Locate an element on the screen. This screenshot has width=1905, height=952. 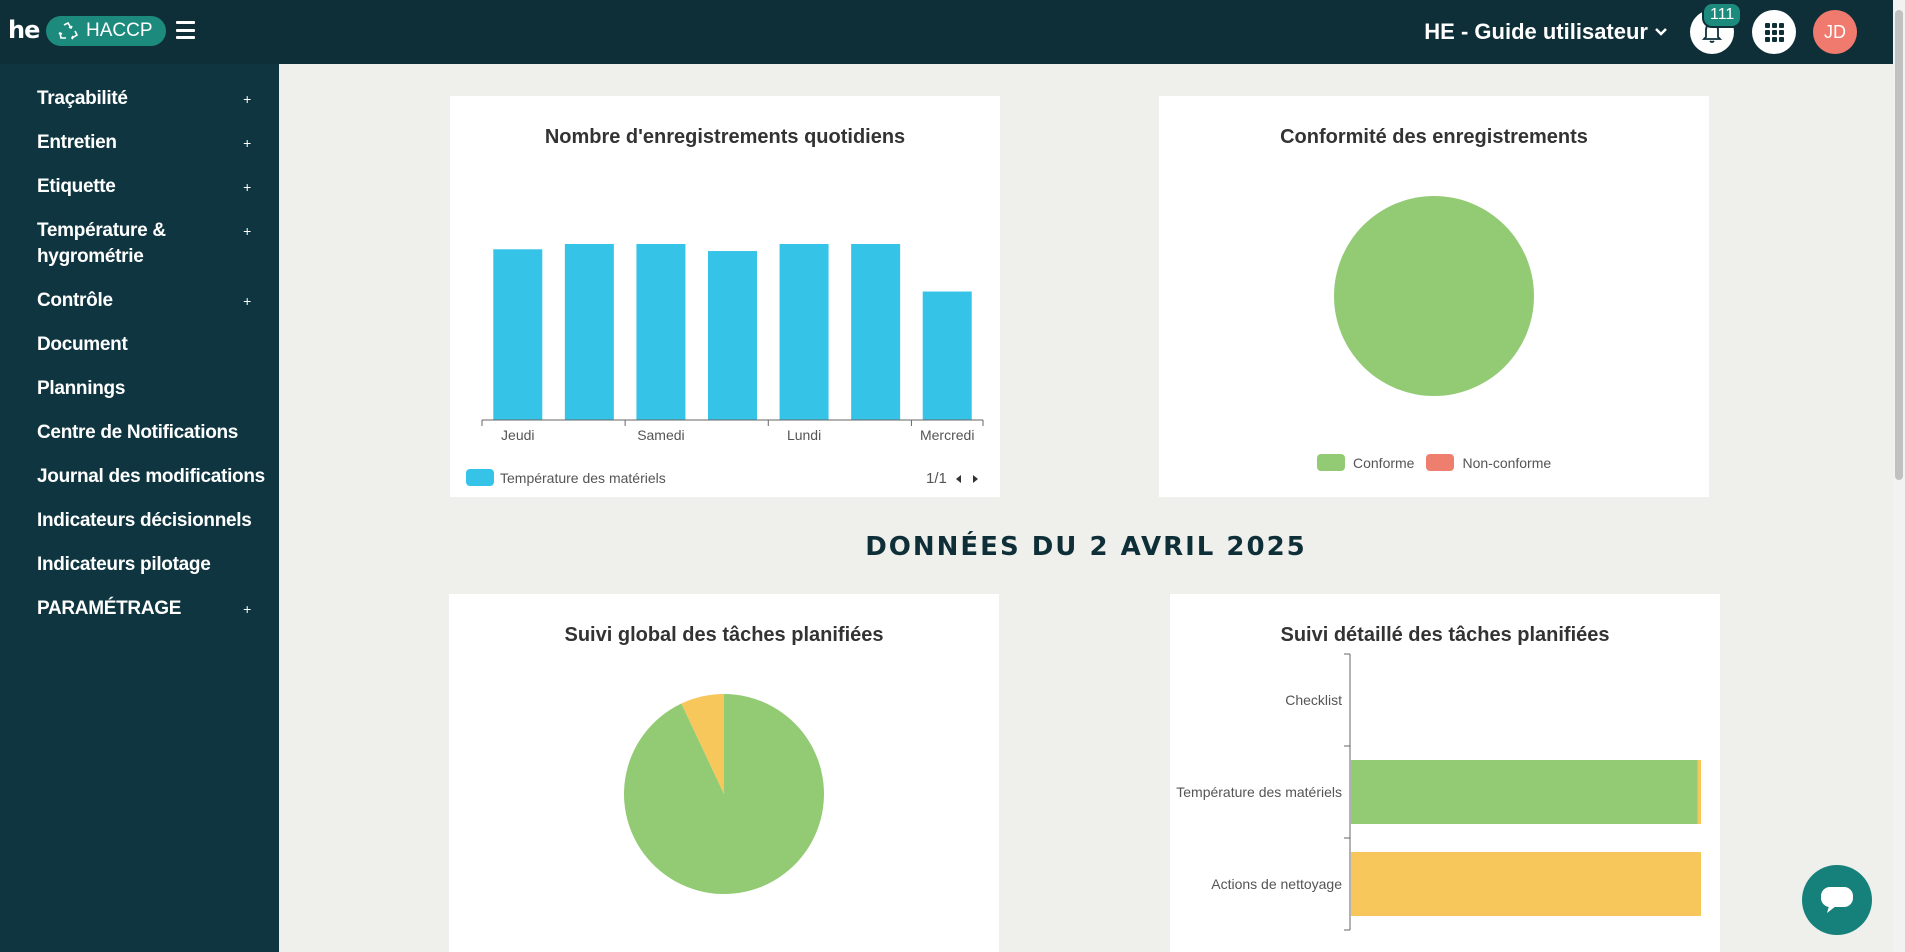
sidebar-item-journal: Journal des modifications is located at coordinates (157, 477).